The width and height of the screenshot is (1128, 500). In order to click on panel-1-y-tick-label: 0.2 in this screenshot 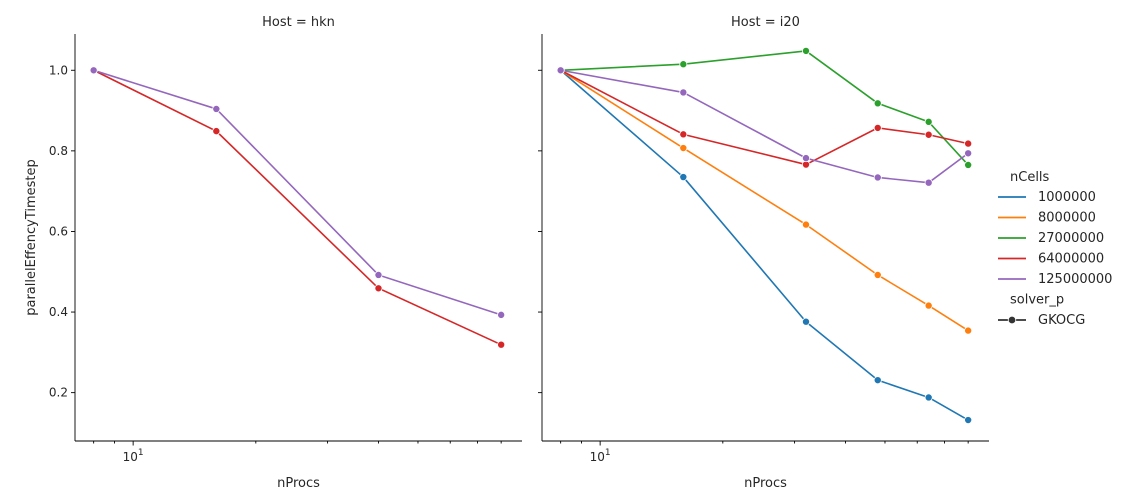, I will do `click(58, 393)`.